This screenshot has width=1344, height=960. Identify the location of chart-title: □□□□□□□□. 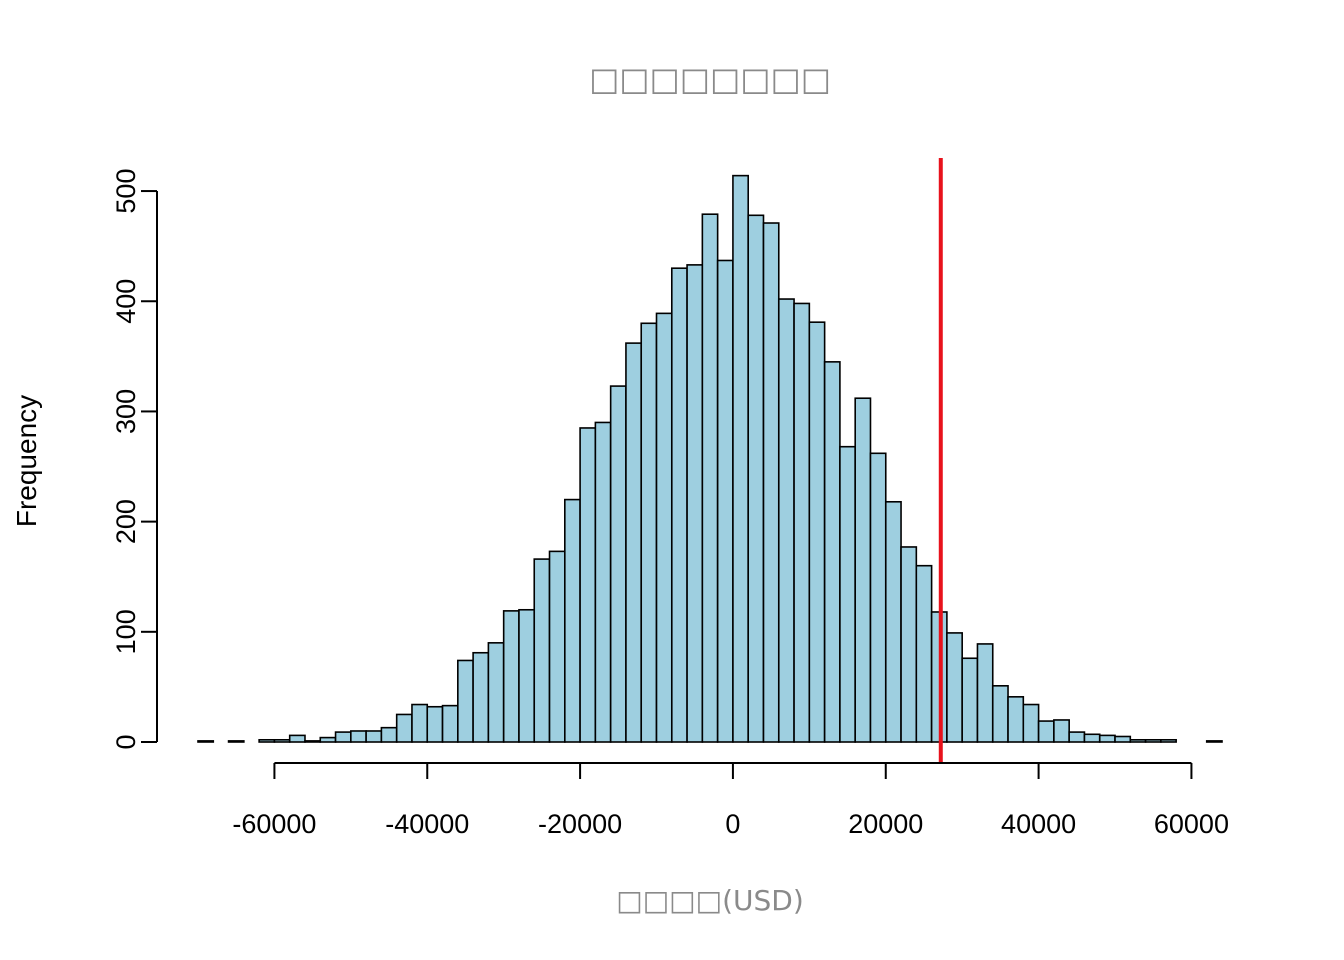
(710, 79).